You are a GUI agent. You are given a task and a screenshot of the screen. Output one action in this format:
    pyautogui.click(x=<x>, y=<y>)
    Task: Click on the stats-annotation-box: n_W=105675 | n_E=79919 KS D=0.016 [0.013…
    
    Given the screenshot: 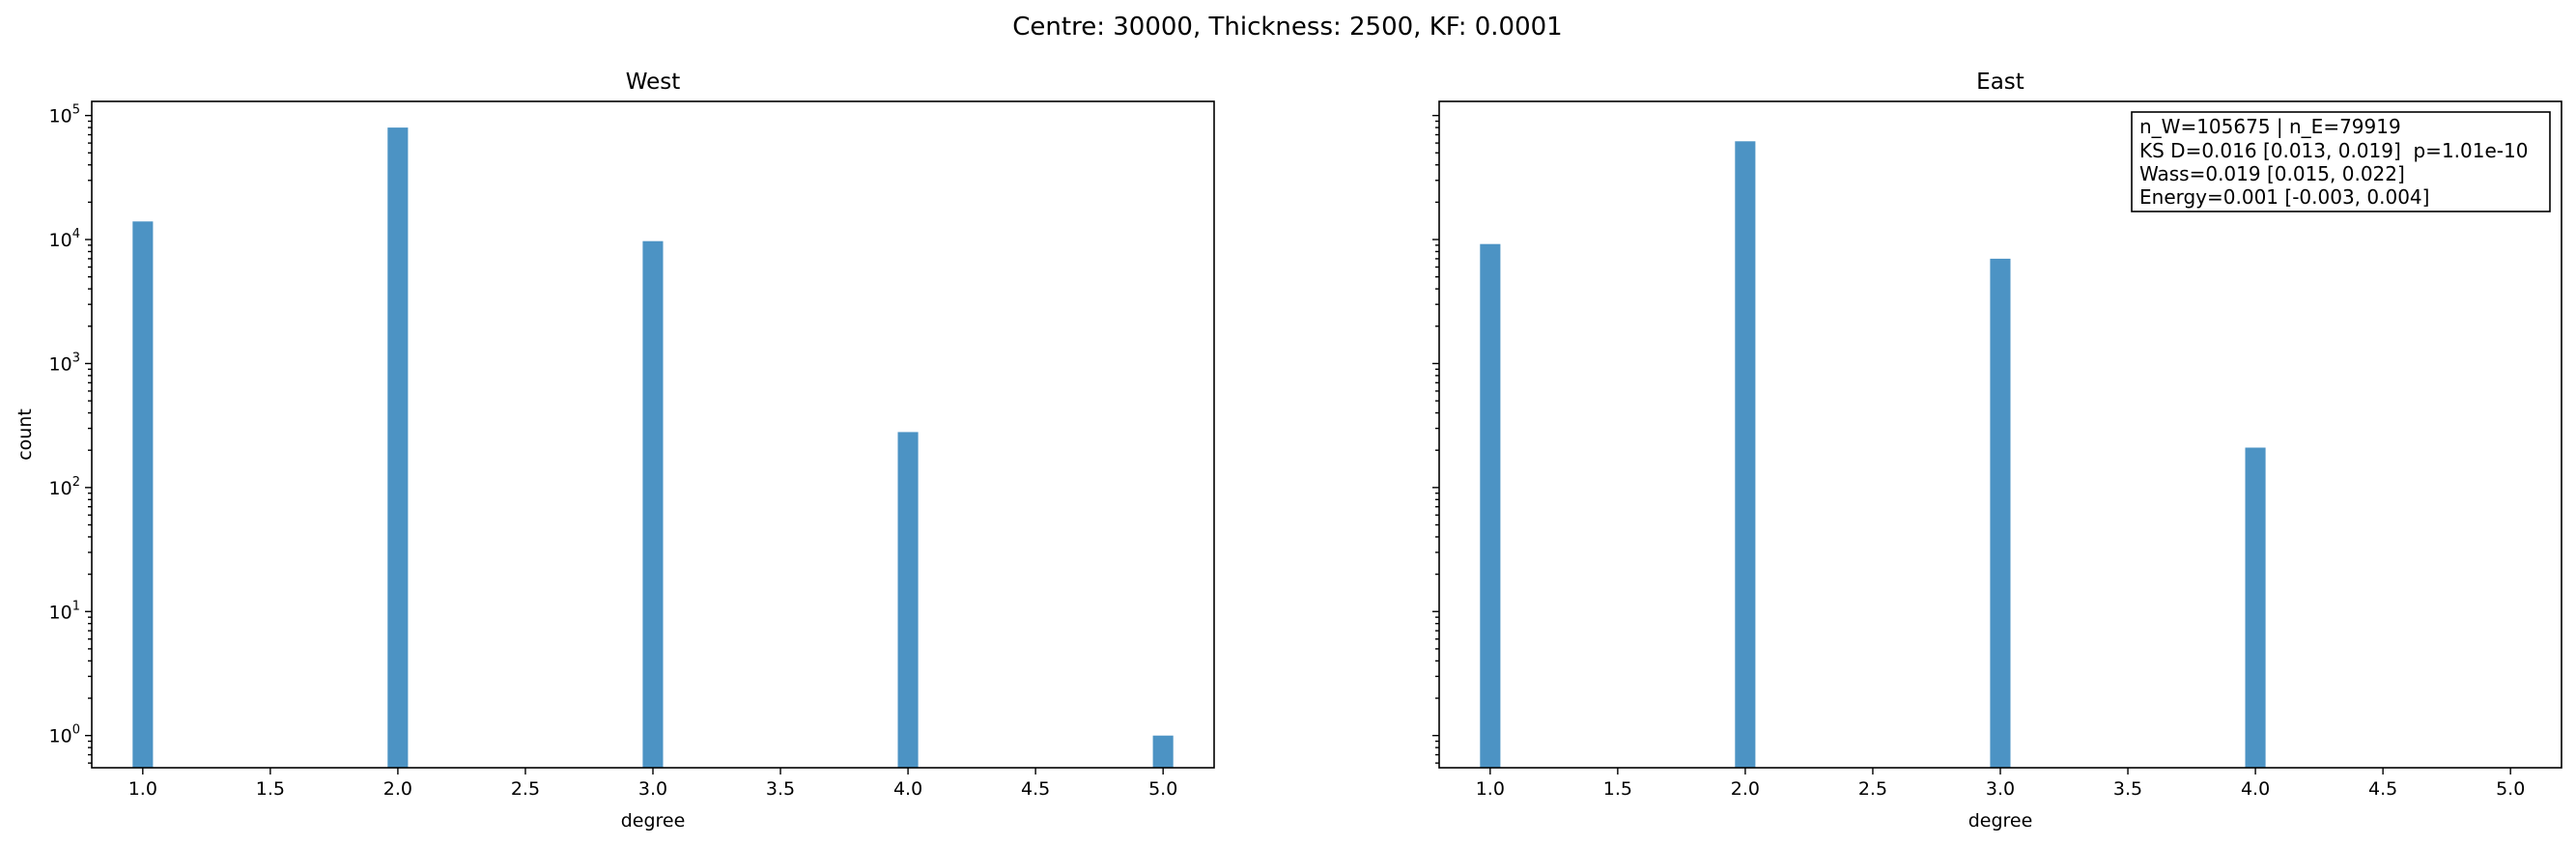 What is the action you would take?
    pyautogui.click(x=2341, y=161)
    